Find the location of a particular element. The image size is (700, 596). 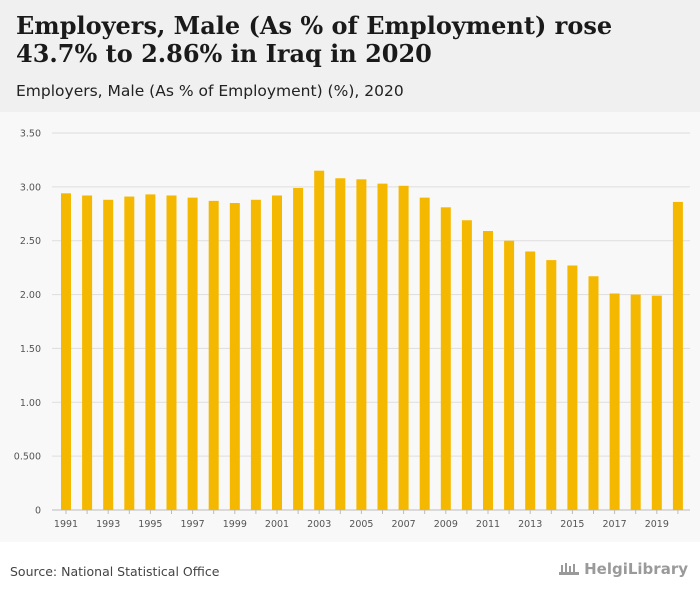

bar-2019 is located at coordinates (656, 402).